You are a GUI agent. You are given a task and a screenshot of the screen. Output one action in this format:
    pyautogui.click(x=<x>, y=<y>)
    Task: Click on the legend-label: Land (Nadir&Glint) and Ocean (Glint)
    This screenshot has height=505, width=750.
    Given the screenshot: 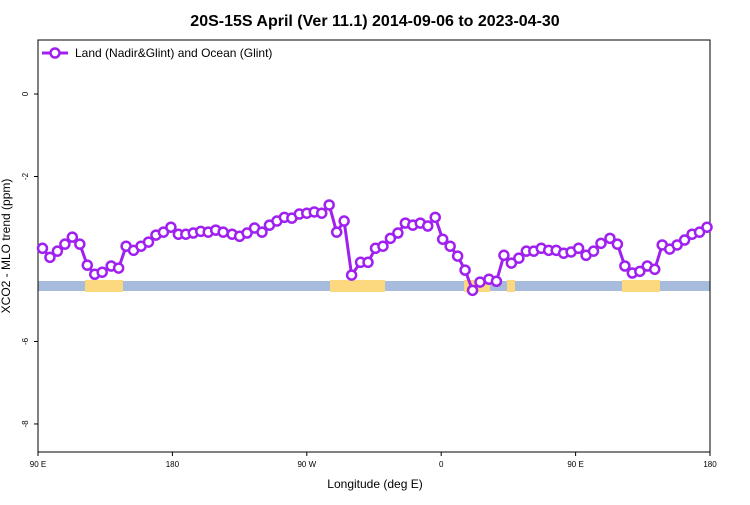 What is the action you would take?
    pyautogui.click(x=173, y=53)
    